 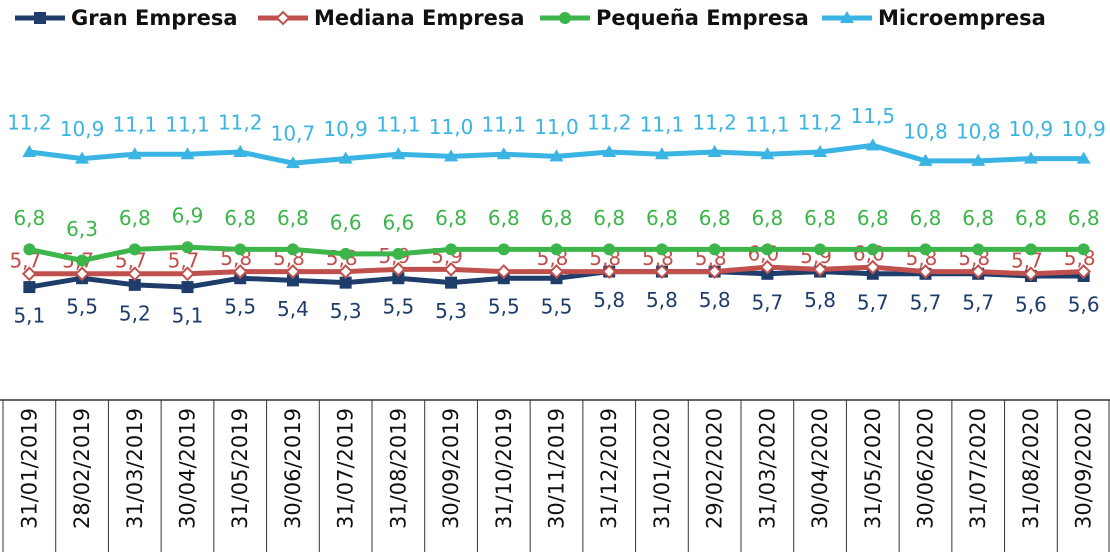 What do you see at coordinates (419, 18) in the screenshot?
I see `legend-label: Mediana Empresa` at bounding box center [419, 18].